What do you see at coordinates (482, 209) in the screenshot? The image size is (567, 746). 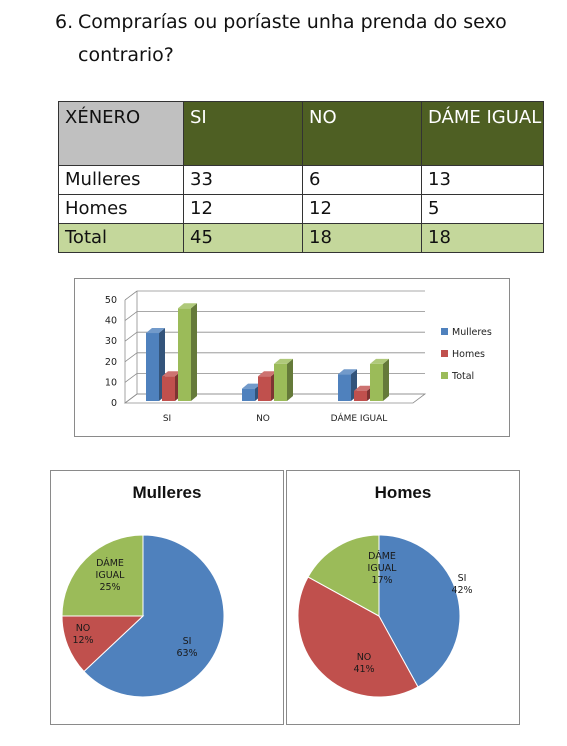 I see `table-cell: 5` at bounding box center [482, 209].